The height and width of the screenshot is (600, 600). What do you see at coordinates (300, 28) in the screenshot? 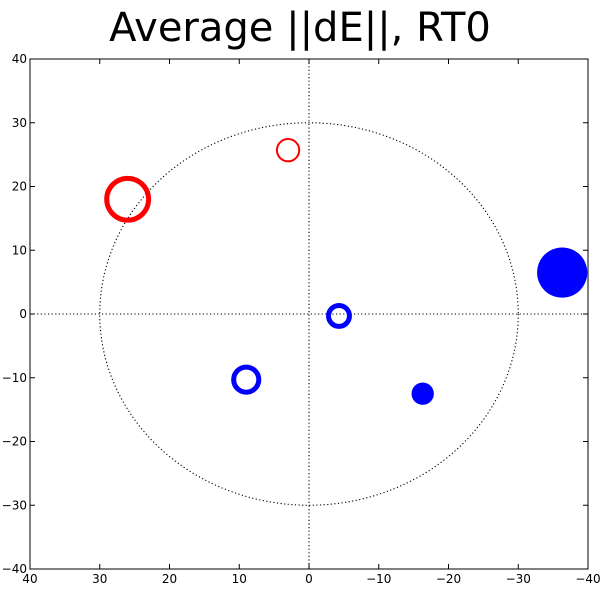
I see `chart-title: Average ||dE||, RT0` at bounding box center [300, 28].